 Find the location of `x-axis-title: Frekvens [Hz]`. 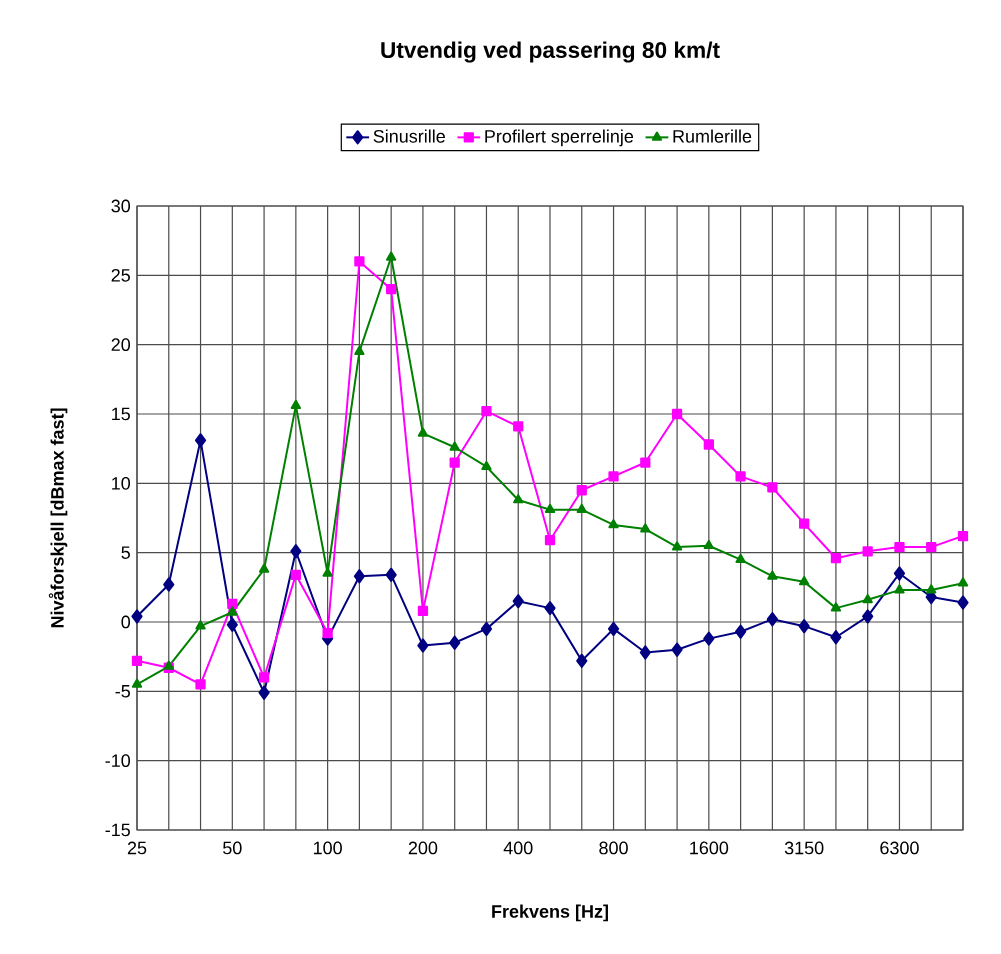

x-axis-title: Frekvens [Hz] is located at coordinates (550, 913).